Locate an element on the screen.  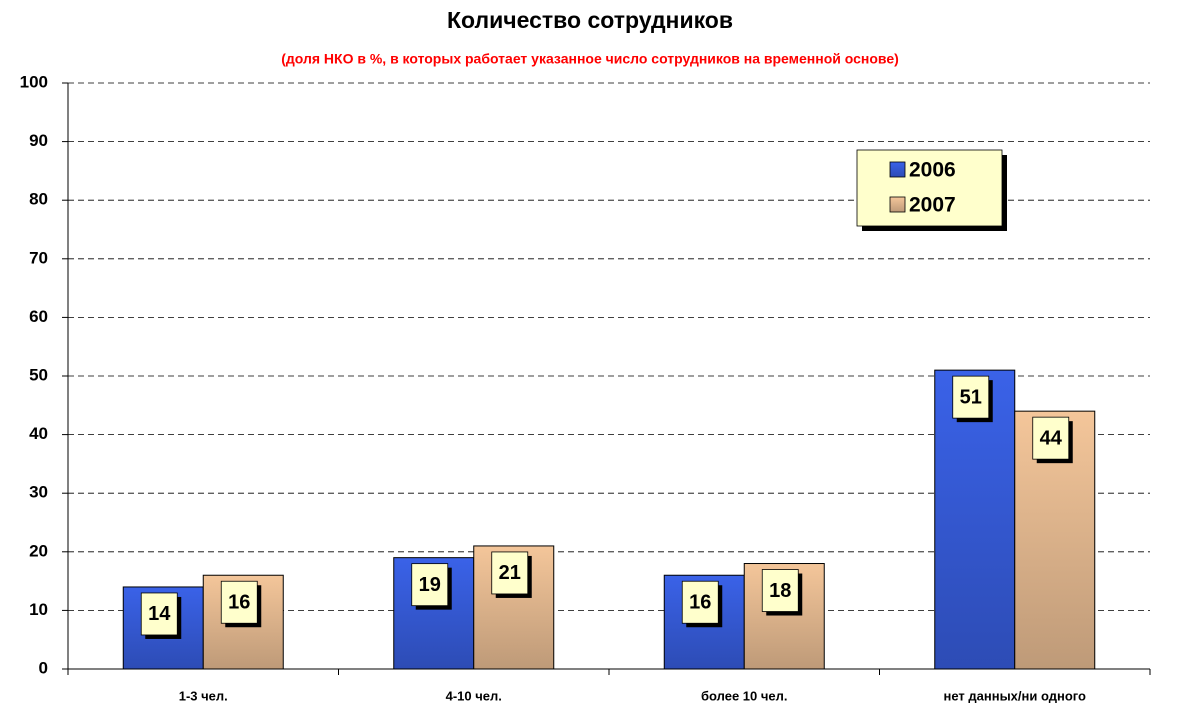
data-label: 18 is located at coordinates (780, 591).